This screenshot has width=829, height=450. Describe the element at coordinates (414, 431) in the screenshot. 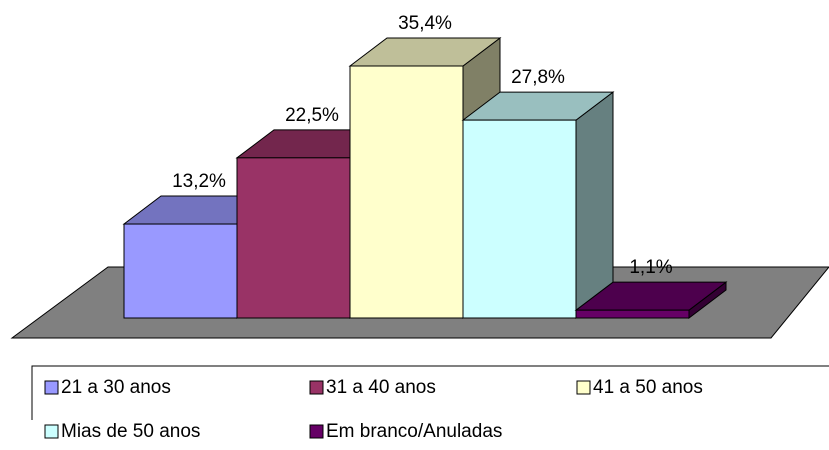

I see `legend-label: Em branco/Anuladas` at that location.